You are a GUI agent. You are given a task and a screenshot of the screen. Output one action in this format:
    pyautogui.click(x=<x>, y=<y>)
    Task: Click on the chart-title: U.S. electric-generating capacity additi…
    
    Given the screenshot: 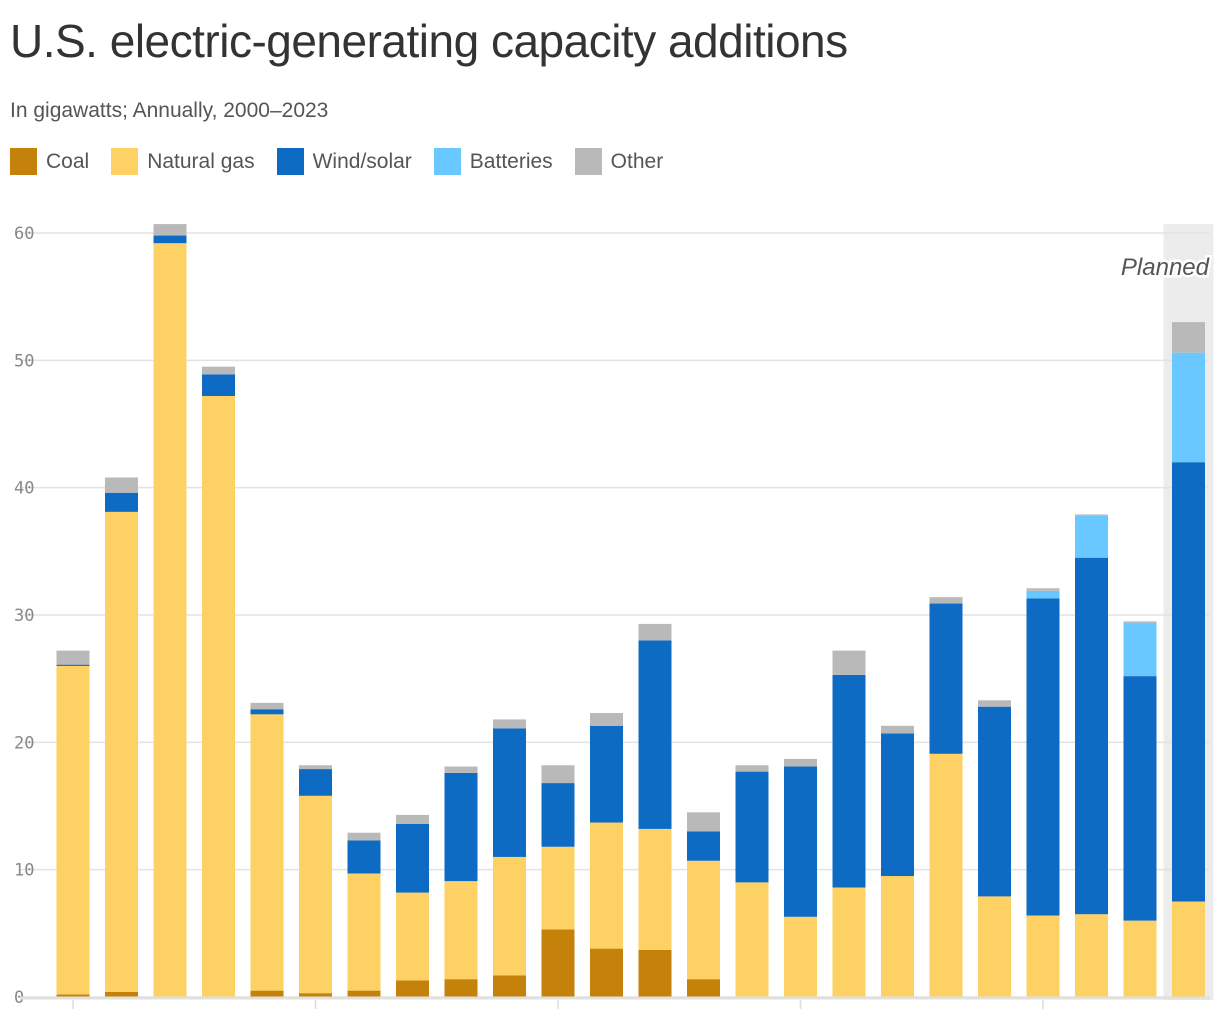 What is the action you would take?
    pyautogui.click(x=429, y=41)
    